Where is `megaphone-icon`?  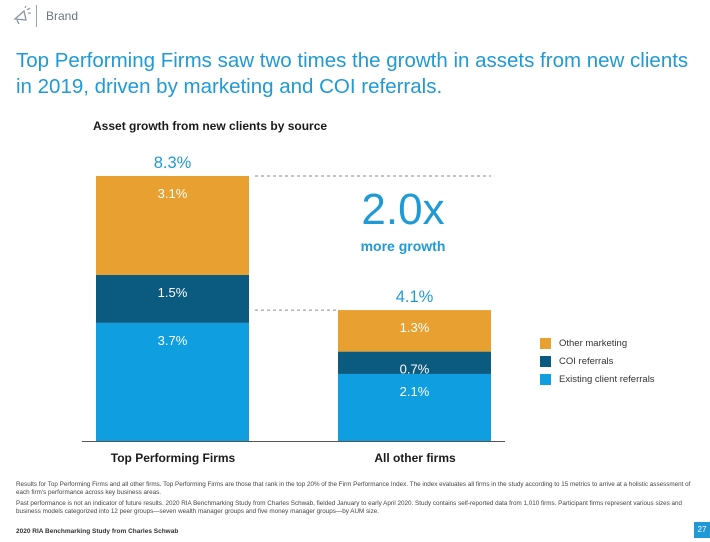
megaphone-icon is located at coordinates (22, 15).